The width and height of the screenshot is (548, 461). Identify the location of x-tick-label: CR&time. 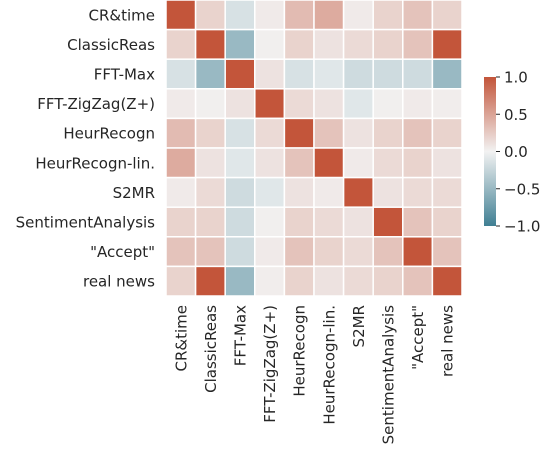
(181, 338).